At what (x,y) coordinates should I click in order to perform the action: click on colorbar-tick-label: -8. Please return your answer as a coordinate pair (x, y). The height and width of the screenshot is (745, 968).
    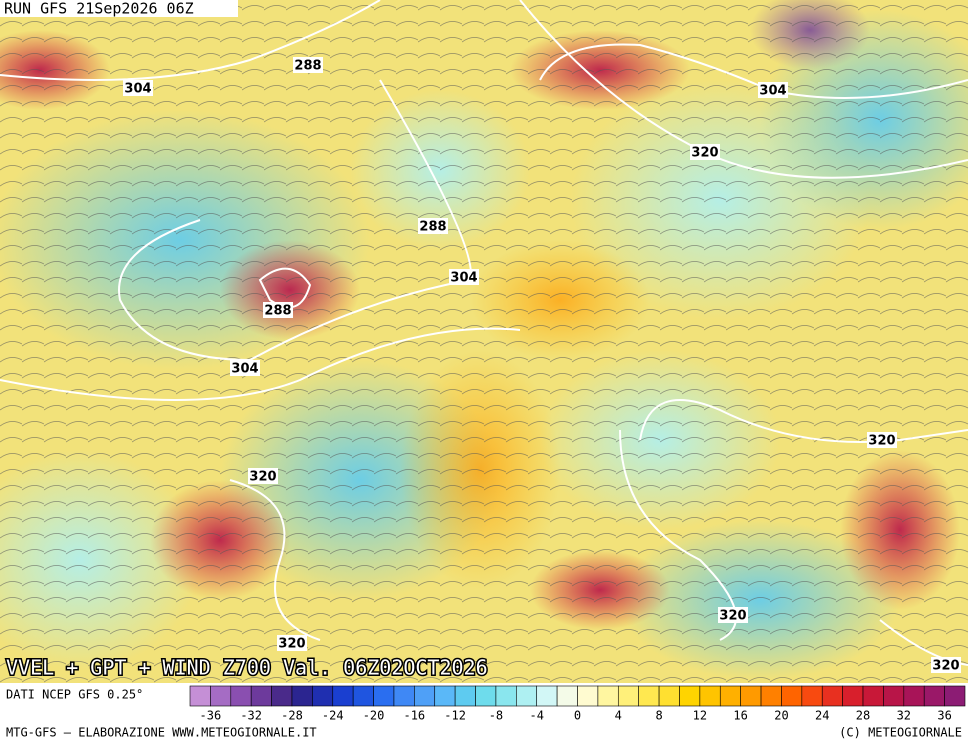
    Looking at the image, I should click on (496, 716).